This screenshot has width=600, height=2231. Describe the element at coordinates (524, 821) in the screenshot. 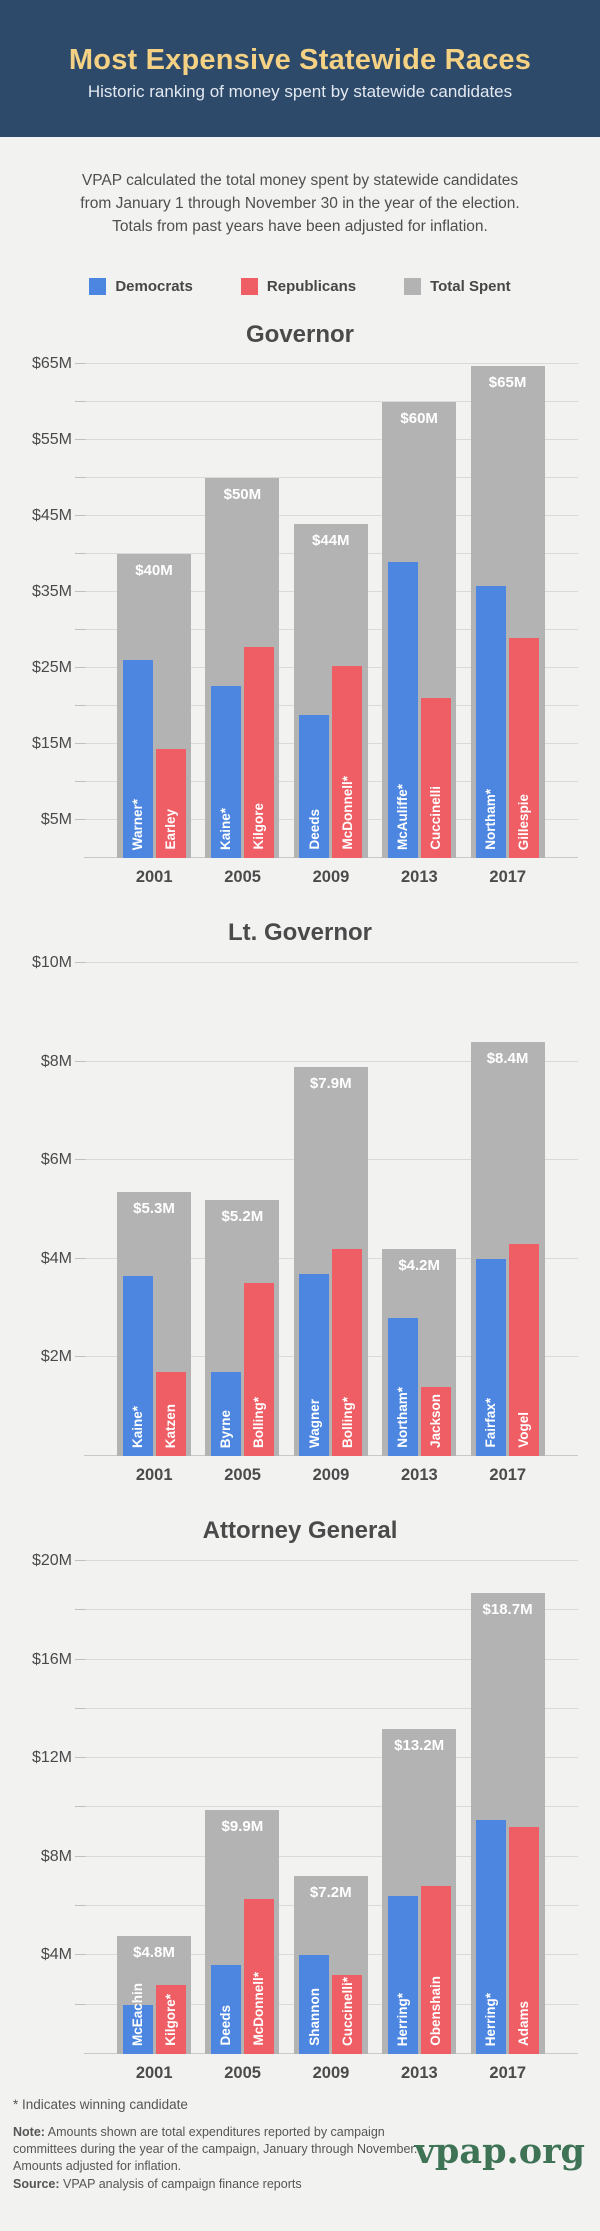

I see `republican-candidate-name: Gillespie` at that location.